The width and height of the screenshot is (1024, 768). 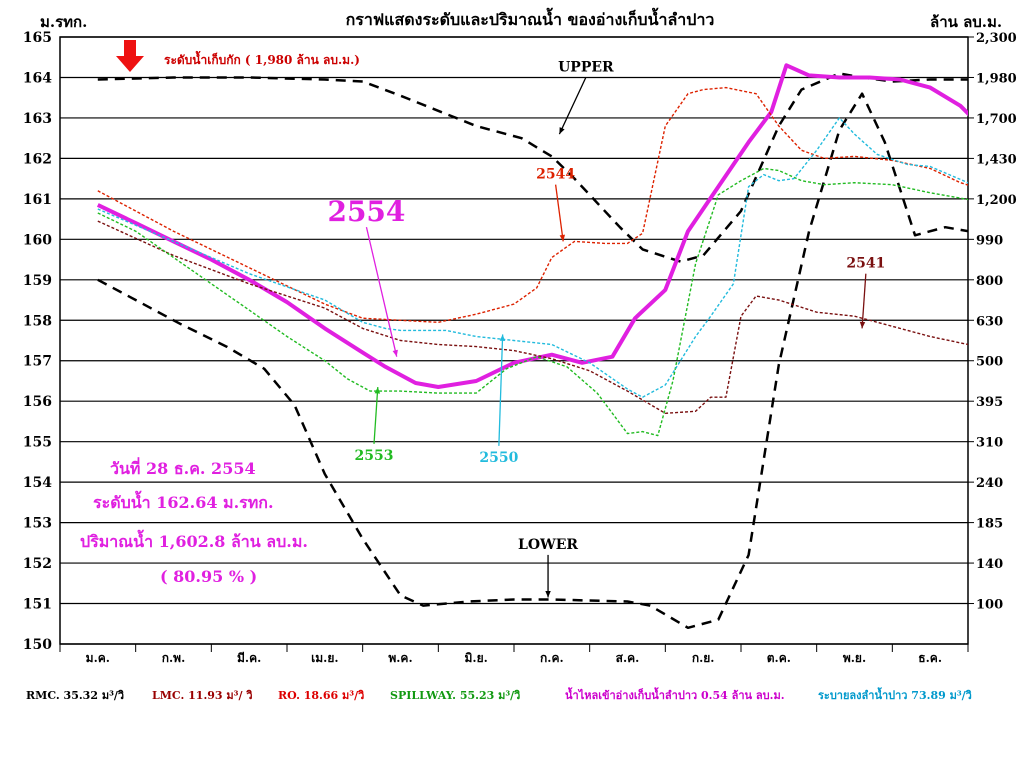 I want to click on left-tick-label: 156, so click(x=37, y=402).